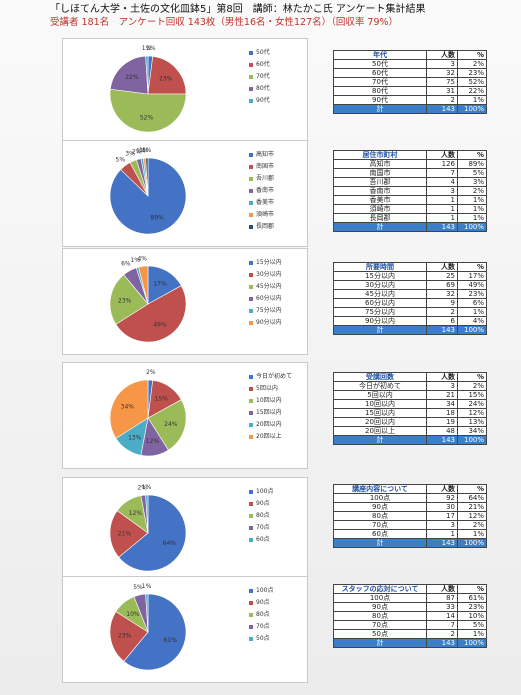 The image size is (521, 695). Describe the element at coordinates (269, 412) in the screenshot. I see `legend-label: 15回以内` at that location.